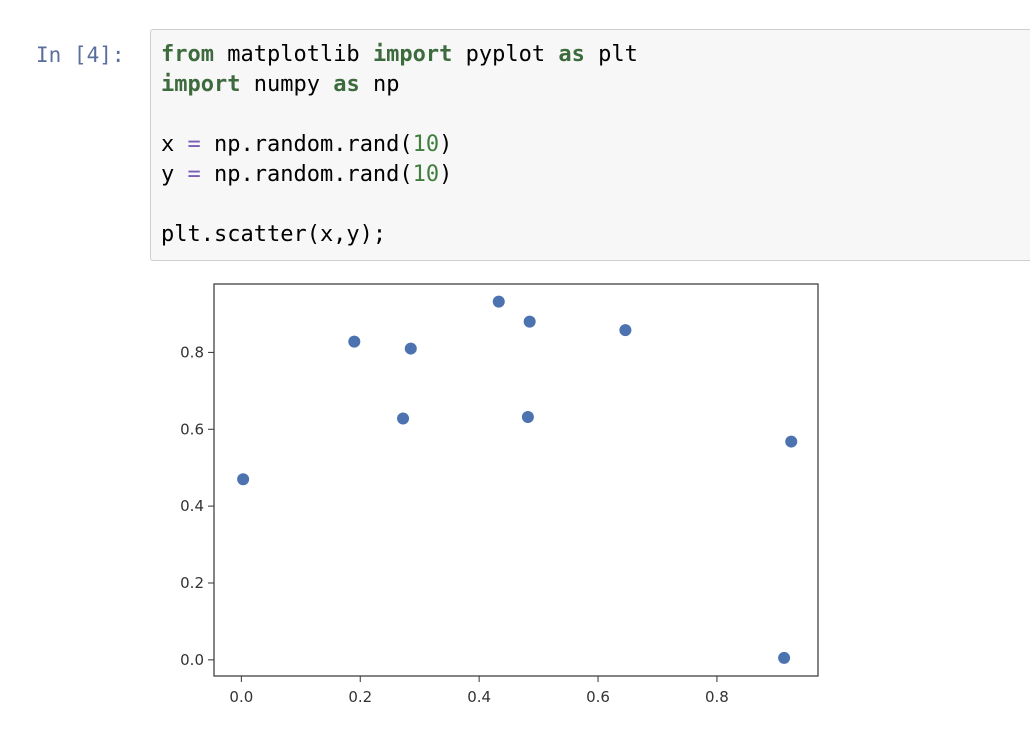 This screenshot has width=1030, height=734. I want to click on code-token: matplotlib, so click(293, 54).